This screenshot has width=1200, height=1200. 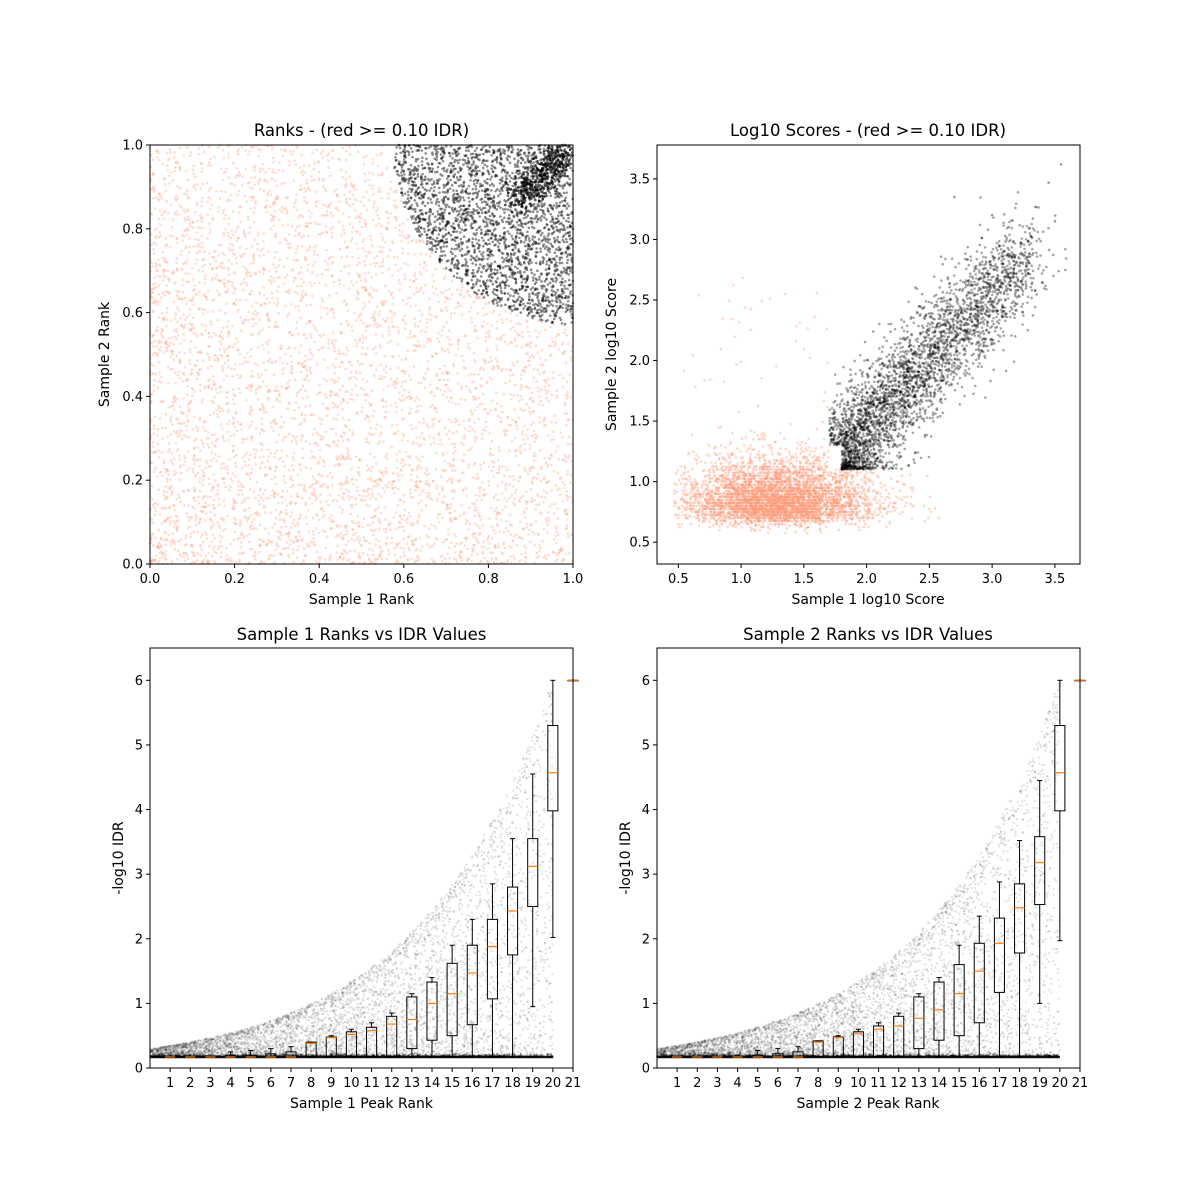 What do you see at coordinates (498, 206) in the screenshot?
I see `black-point` at bounding box center [498, 206].